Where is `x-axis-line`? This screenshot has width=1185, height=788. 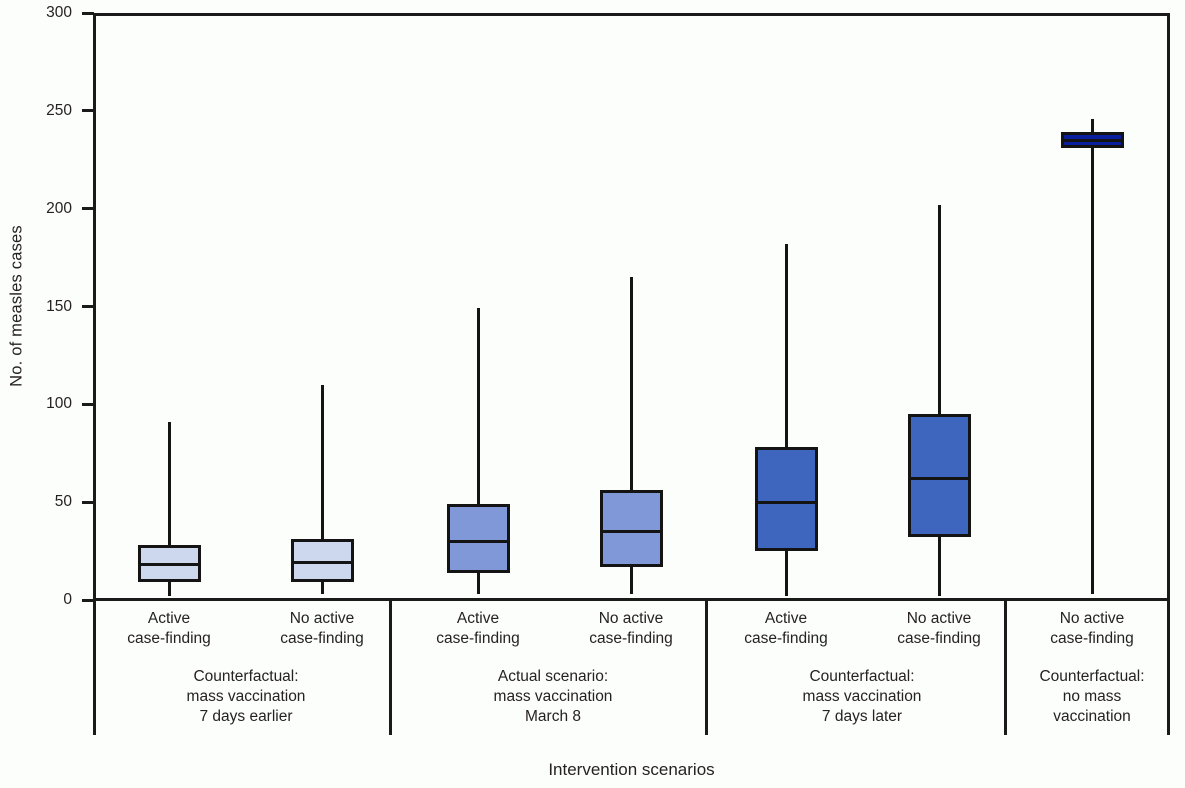
x-axis-line is located at coordinates (631, 599).